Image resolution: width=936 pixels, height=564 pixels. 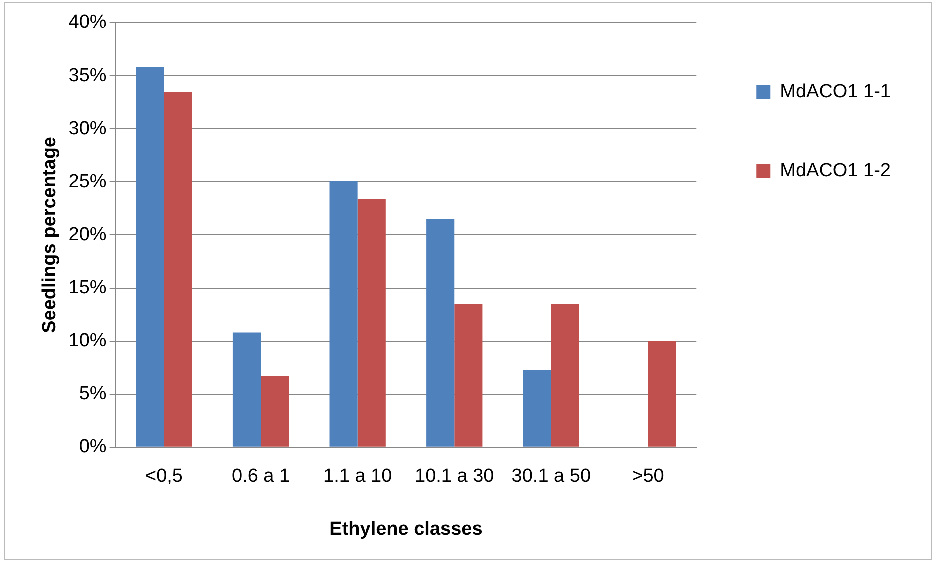 What do you see at coordinates (87, 23) in the screenshot?
I see `y-tick-label: 40%` at bounding box center [87, 23].